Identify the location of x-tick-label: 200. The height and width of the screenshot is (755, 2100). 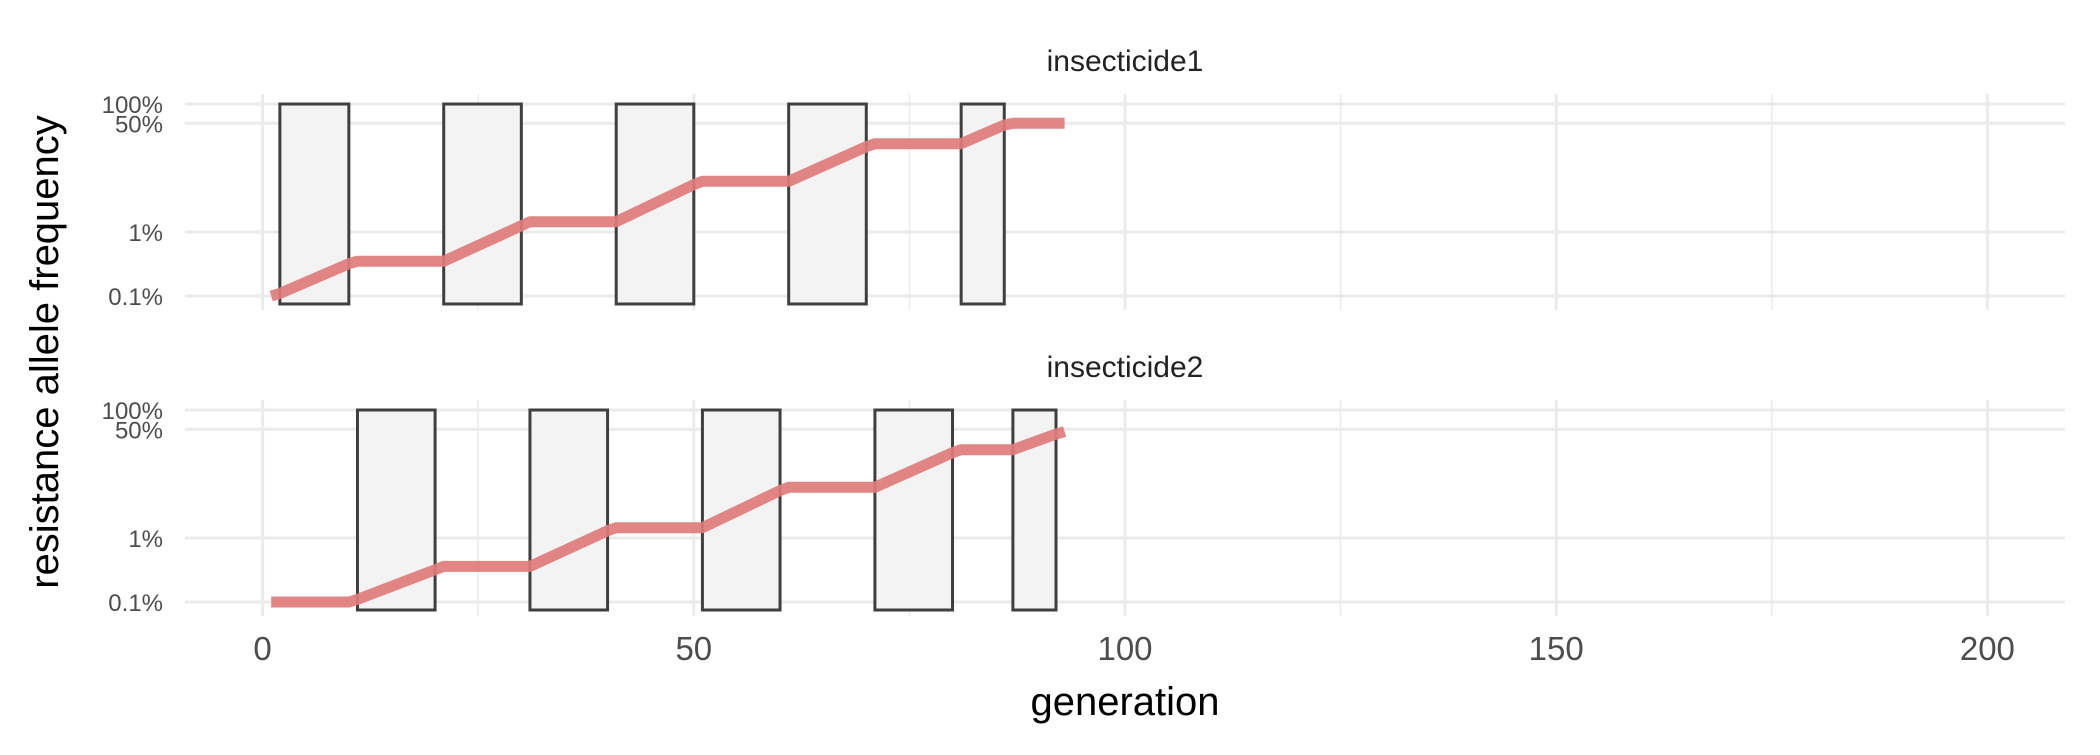
(1987, 648).